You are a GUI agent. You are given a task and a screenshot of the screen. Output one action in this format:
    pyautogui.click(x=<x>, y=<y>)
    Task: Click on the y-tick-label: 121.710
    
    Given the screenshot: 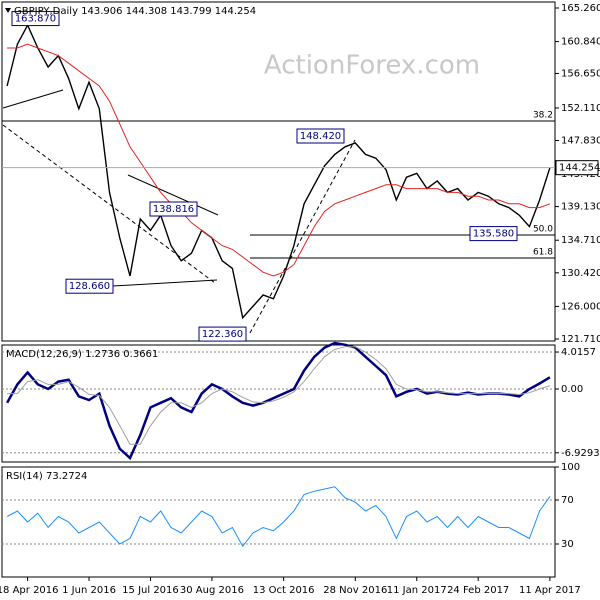 What is the action you would take?
    pyautogui.click(x=580, y=339)
    